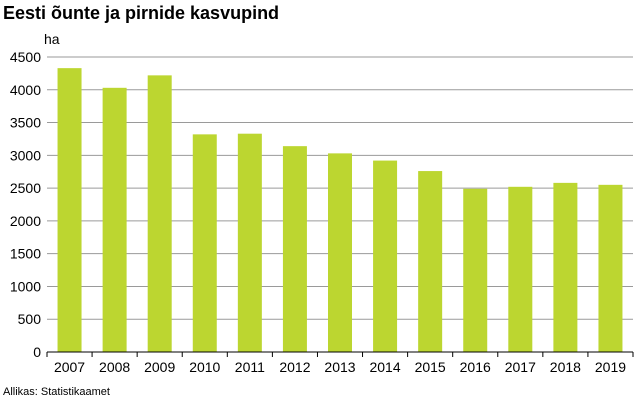 This screenshot has width=642, height=403. I want to click on x-tick-label: 2018, so click(565, 367).